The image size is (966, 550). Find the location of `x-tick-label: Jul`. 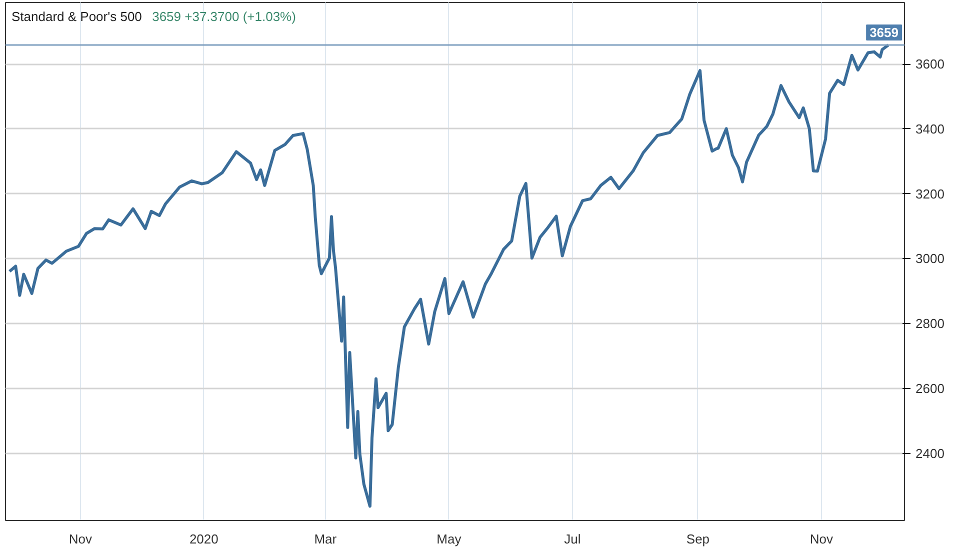

x-tick-label: Jul is located at coordinates (572, 539).